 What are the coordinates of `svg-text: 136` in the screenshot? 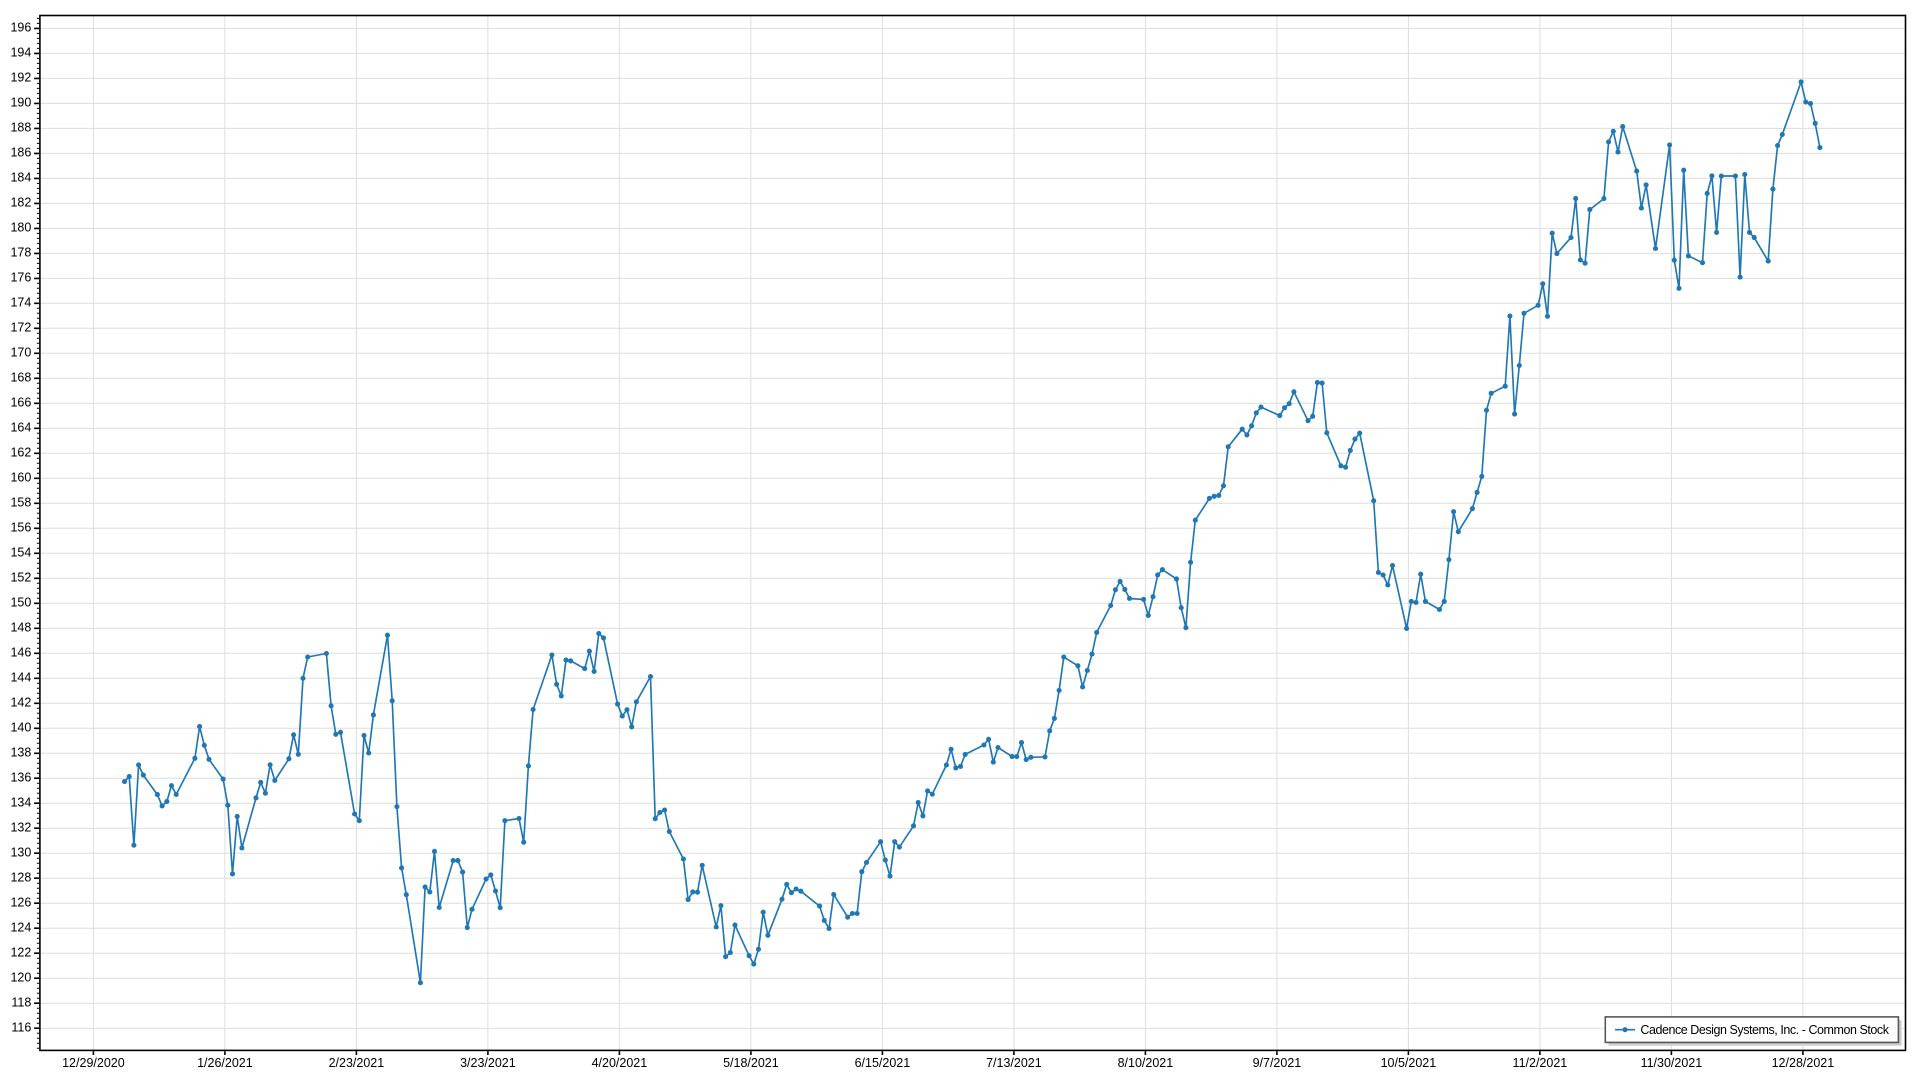 It's located at (20, 778).